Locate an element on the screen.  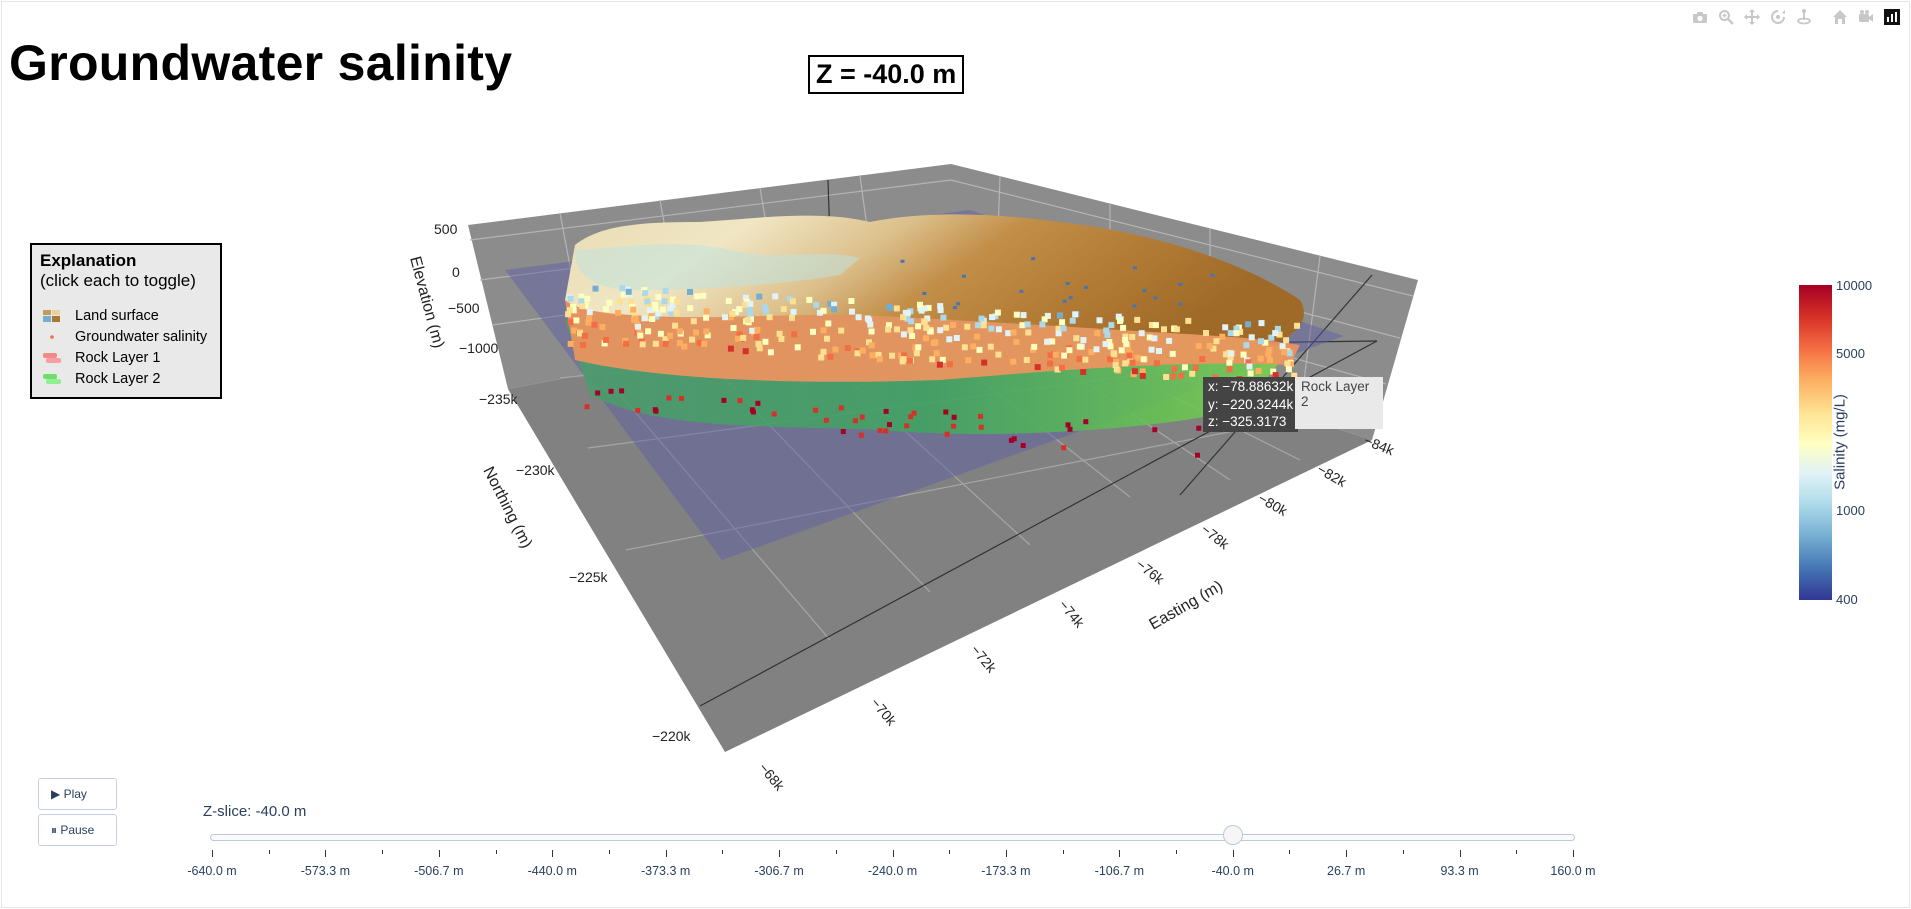
pause-button: ⏸ Pause is located at coordinates (77, 830).